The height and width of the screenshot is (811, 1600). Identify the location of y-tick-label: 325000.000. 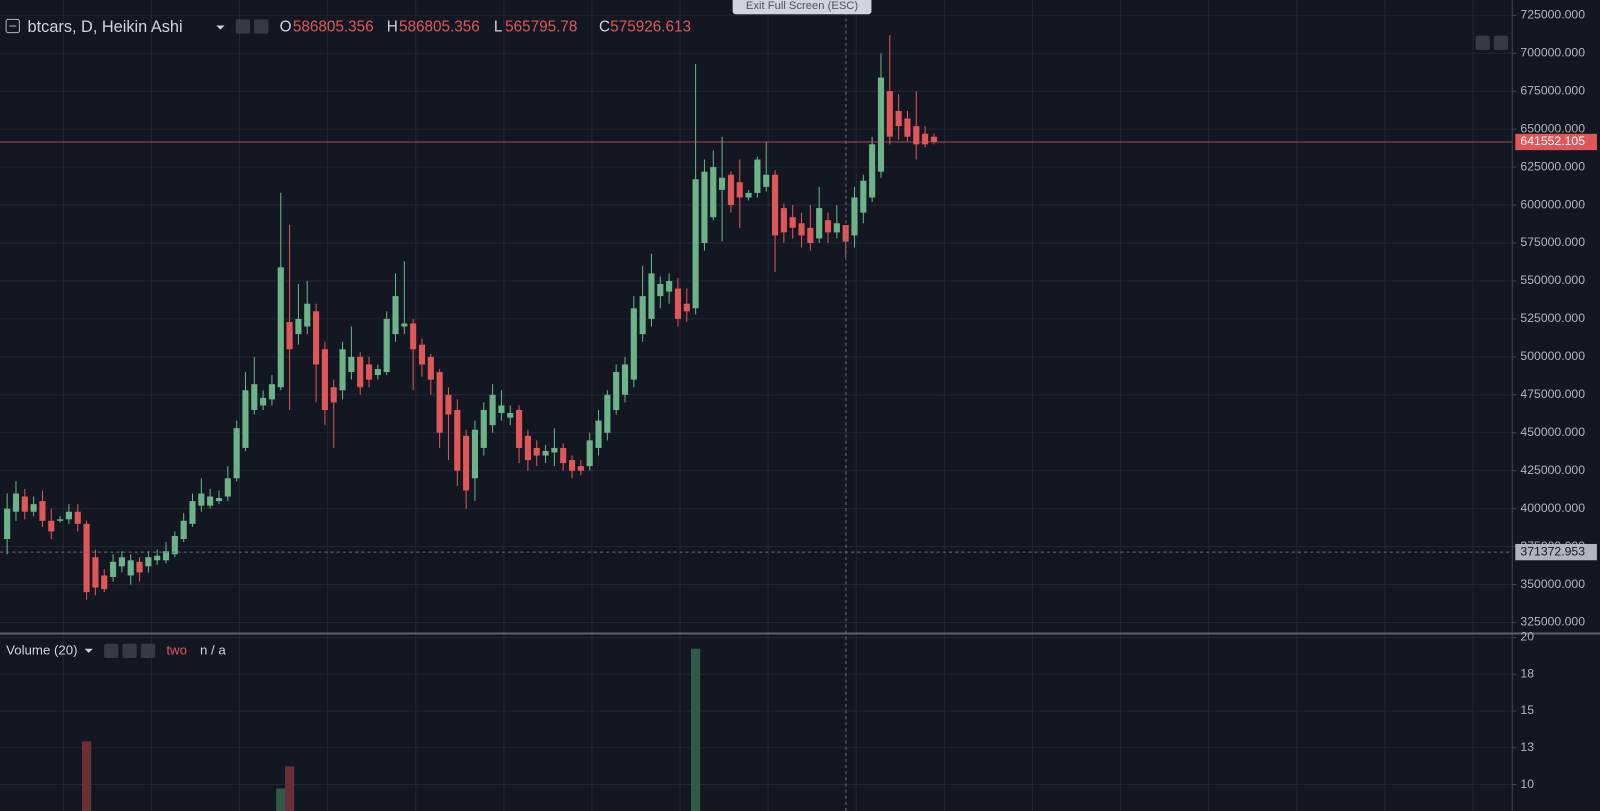
(1552, 622).